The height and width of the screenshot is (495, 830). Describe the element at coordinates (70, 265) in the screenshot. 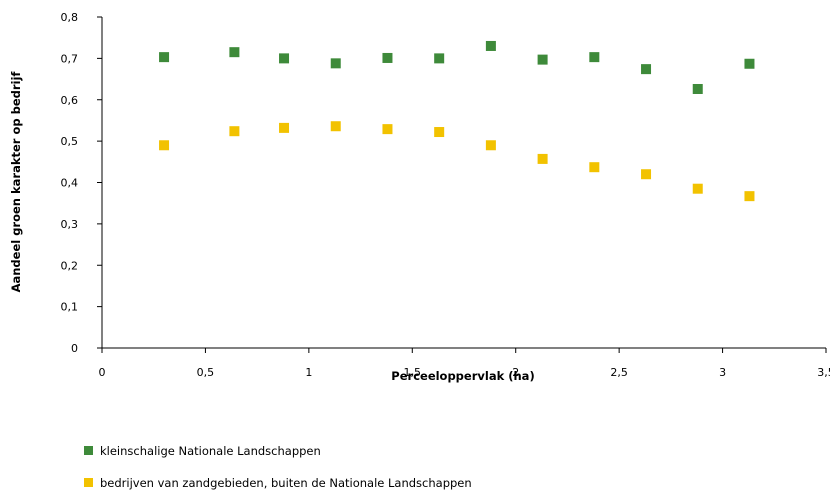

I see `y-tick-label: 0,2` at that location.